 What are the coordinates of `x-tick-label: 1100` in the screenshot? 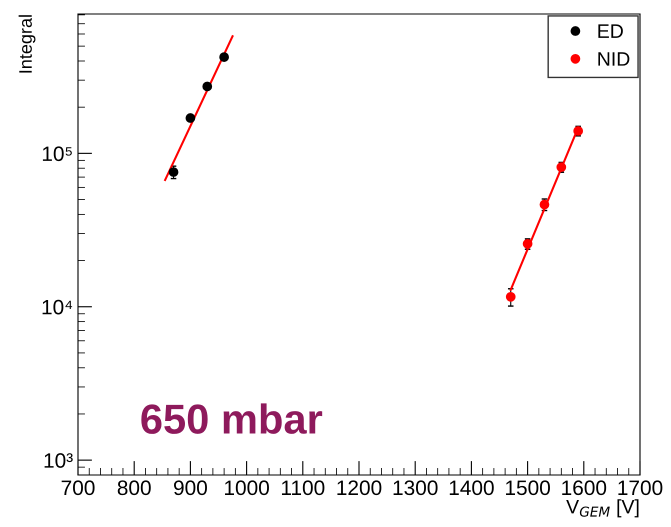 It's located at (303, 488).